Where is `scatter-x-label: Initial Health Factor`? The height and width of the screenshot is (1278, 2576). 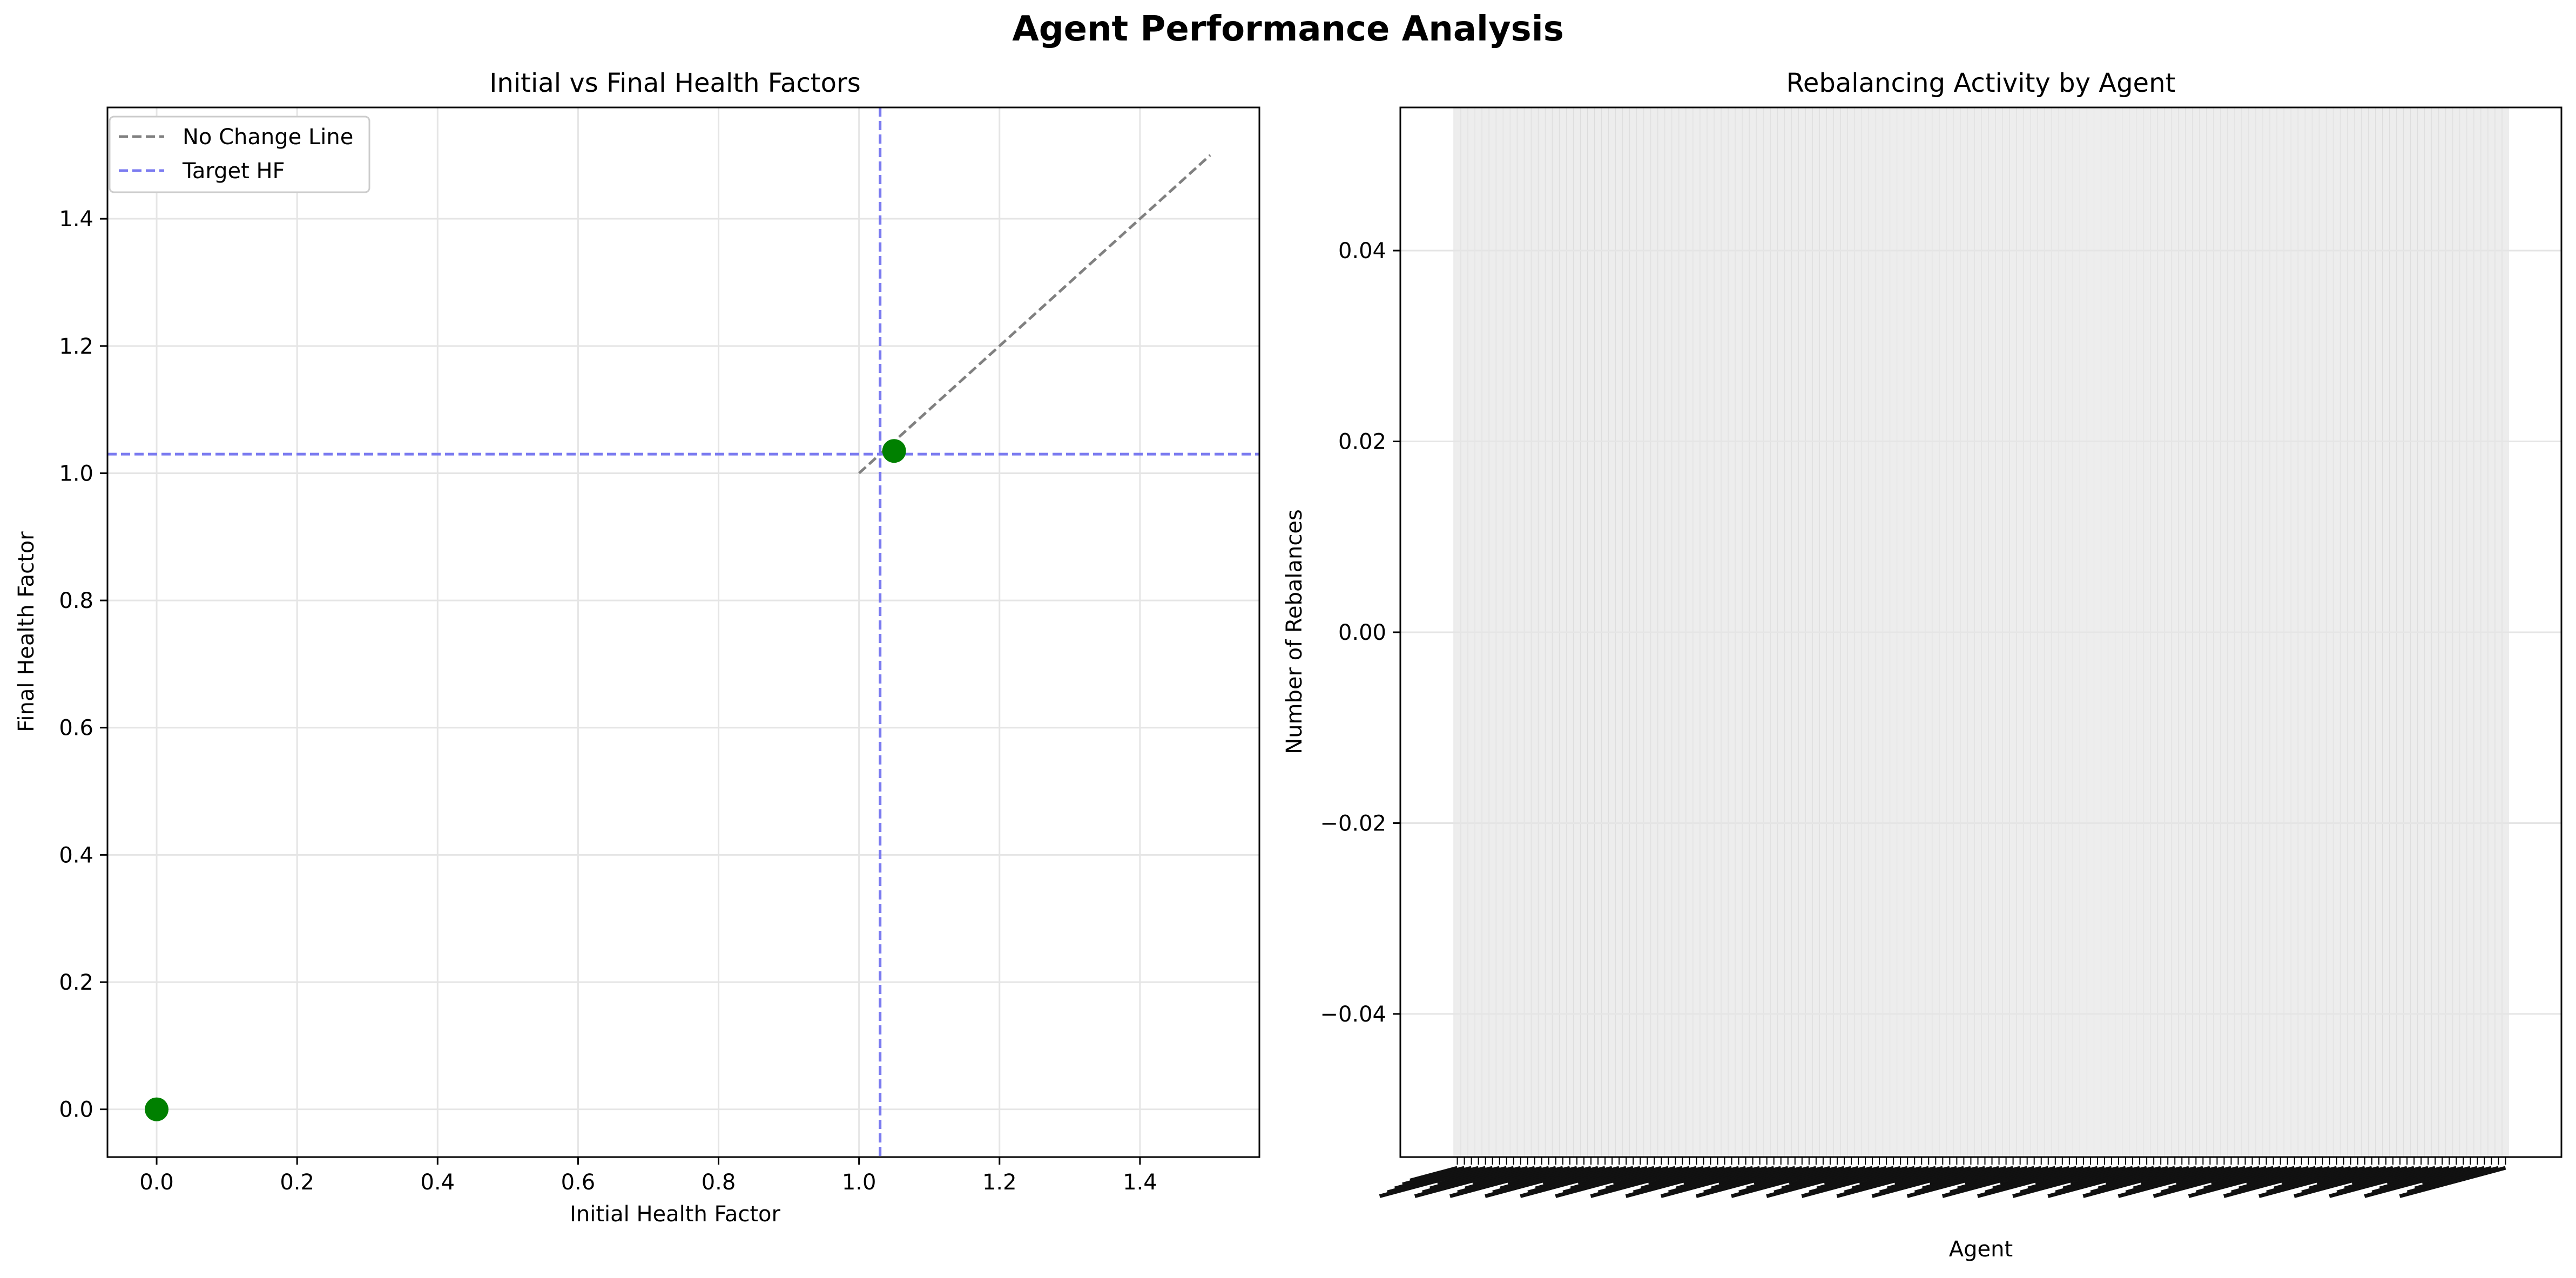
scatter-x-label: Initial Health Factor is located at coordinates (675, 1214).